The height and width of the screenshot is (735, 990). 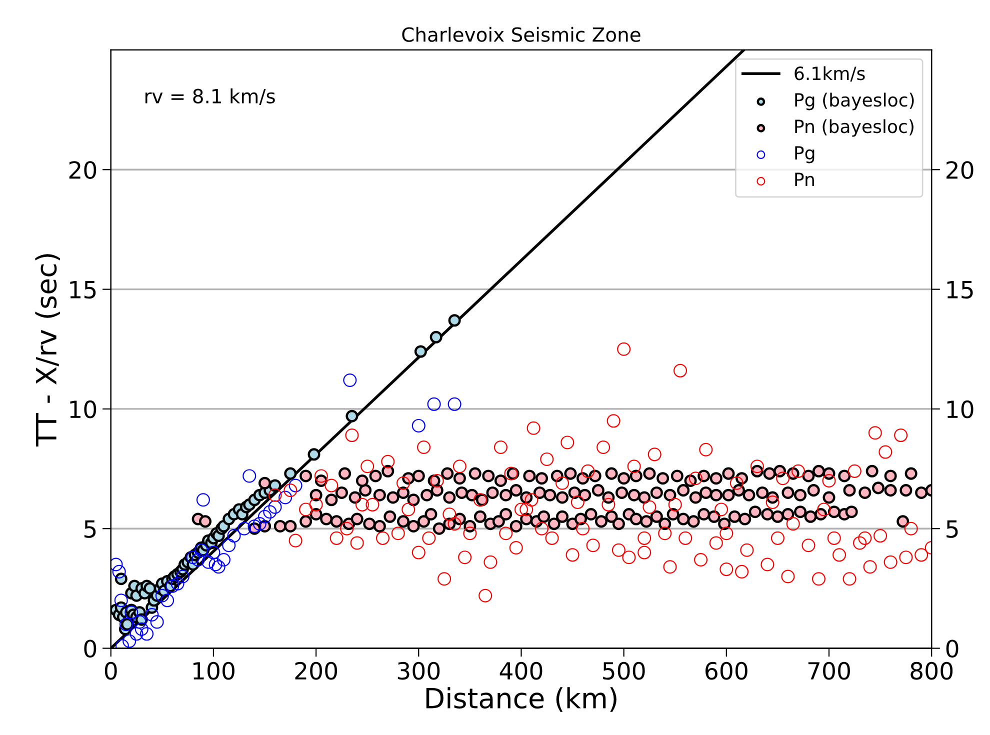 I want to click on x-tick-label: 800, so click(x=931, y=671).